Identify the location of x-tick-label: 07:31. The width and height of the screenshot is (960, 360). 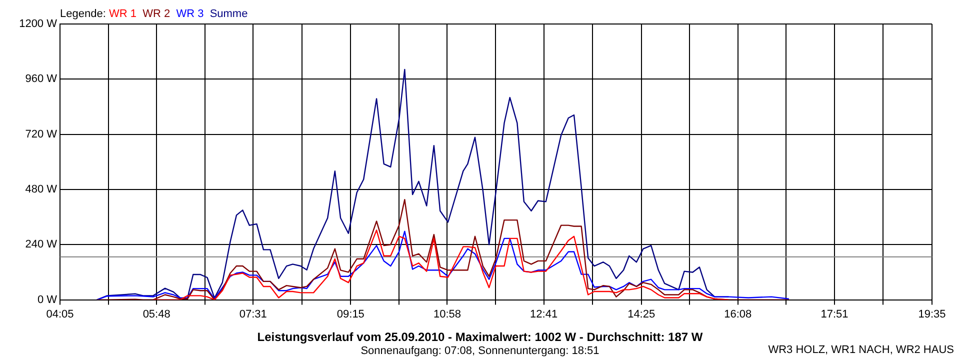
(253, 314).